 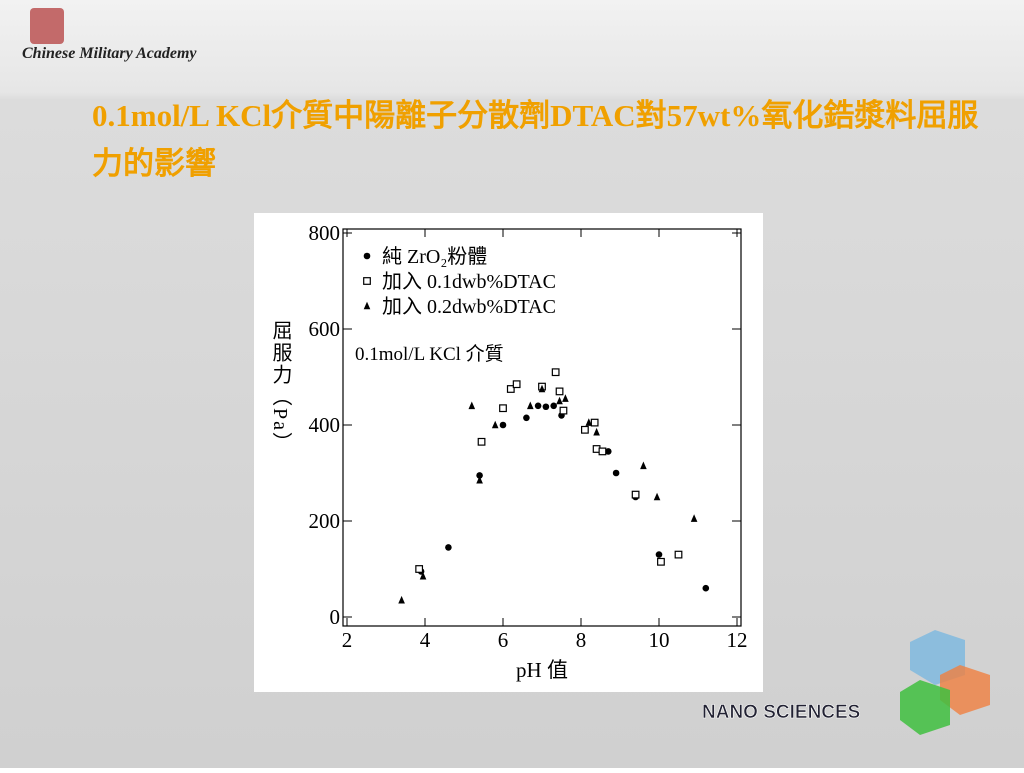 What do you see at coordinates (325, 233) in the screenshot?
I see `y-tick-label: 800` at bounding box center [325, 233].